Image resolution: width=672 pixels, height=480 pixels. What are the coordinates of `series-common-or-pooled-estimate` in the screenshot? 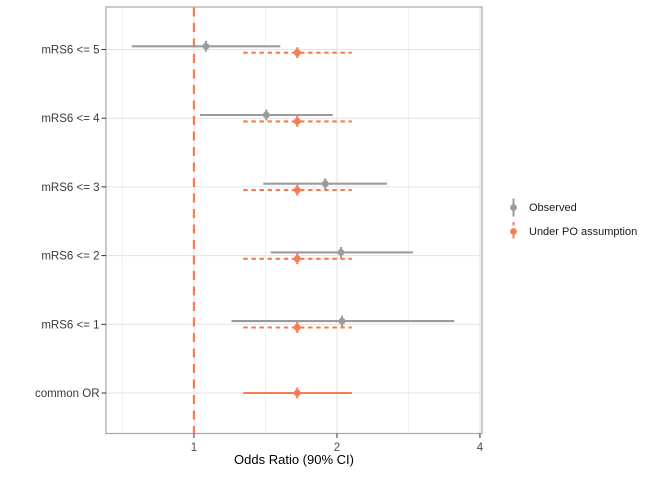 It's located at (297, 393).